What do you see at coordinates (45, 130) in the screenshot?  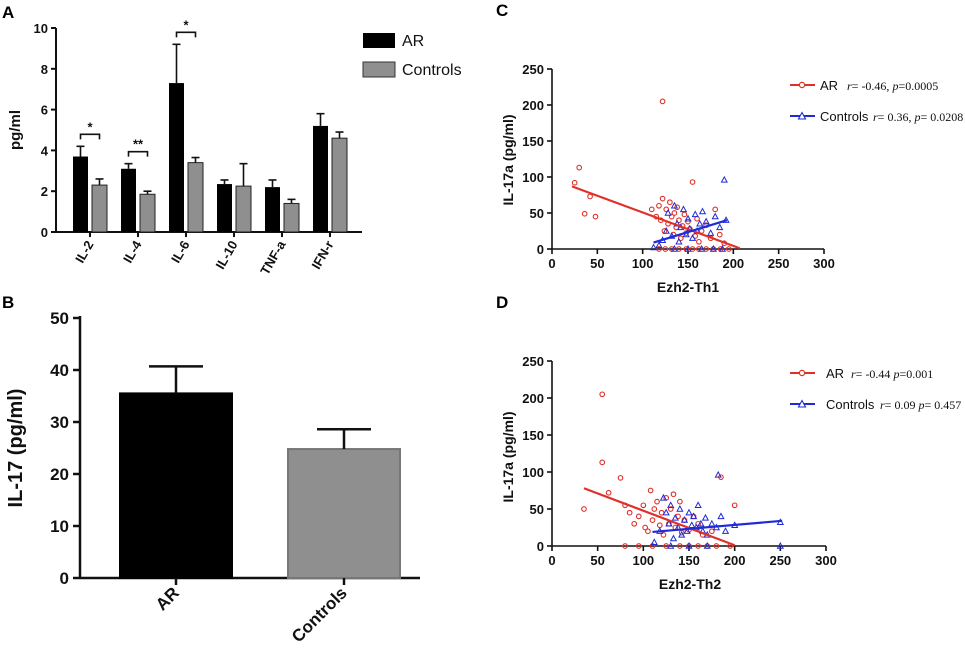 I see `panel-a-yticks: 0 2 4 6 8 10` at bounding box center [45, 130].